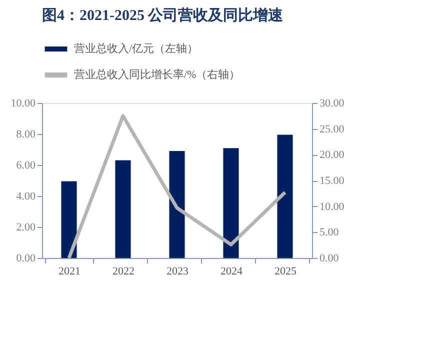 This screenshot has height=350, width=424. What do you see at coordinates (332, 181) in the screenshot?
I see `y2-tick-label: 15.00` at bounding box center [332, 181].